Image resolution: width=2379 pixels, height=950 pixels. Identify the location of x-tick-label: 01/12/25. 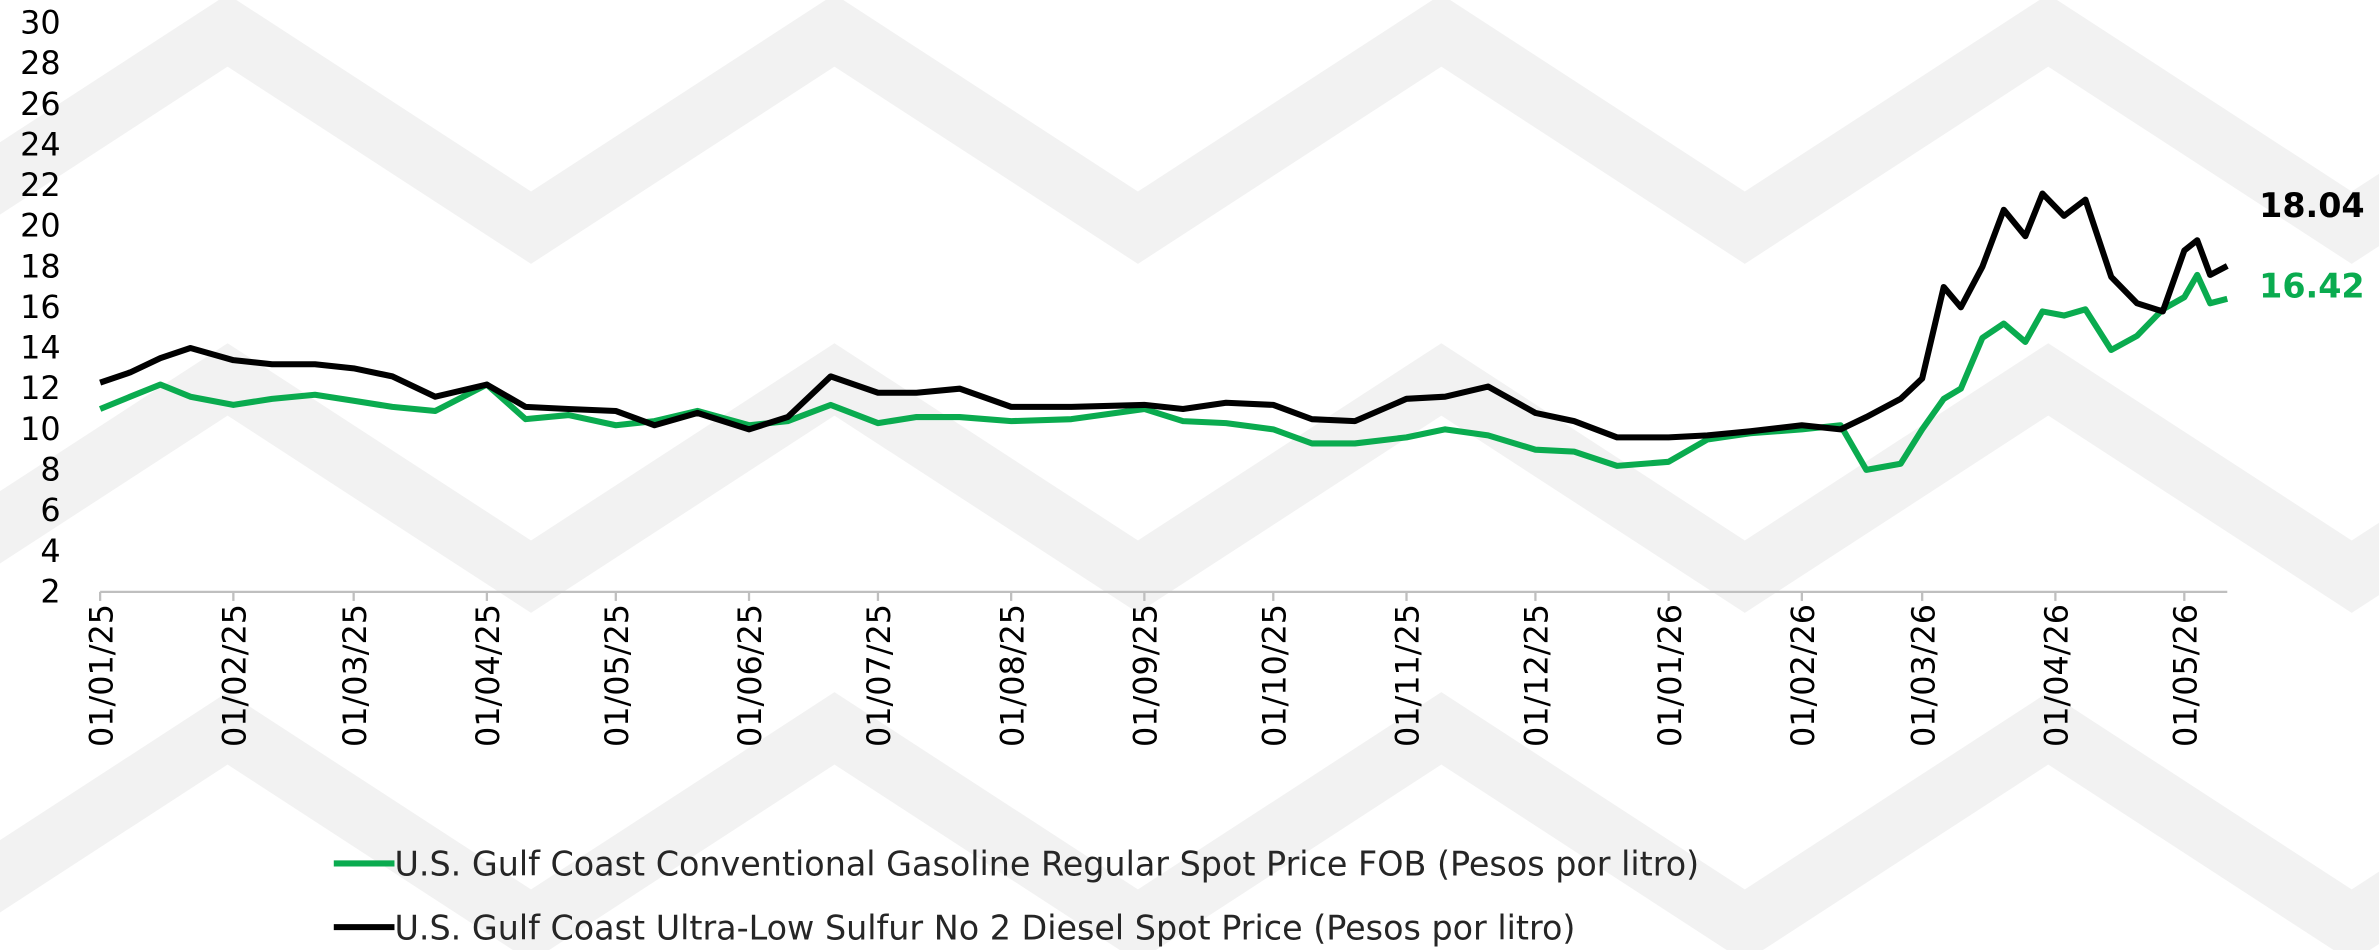
(1537, 675).